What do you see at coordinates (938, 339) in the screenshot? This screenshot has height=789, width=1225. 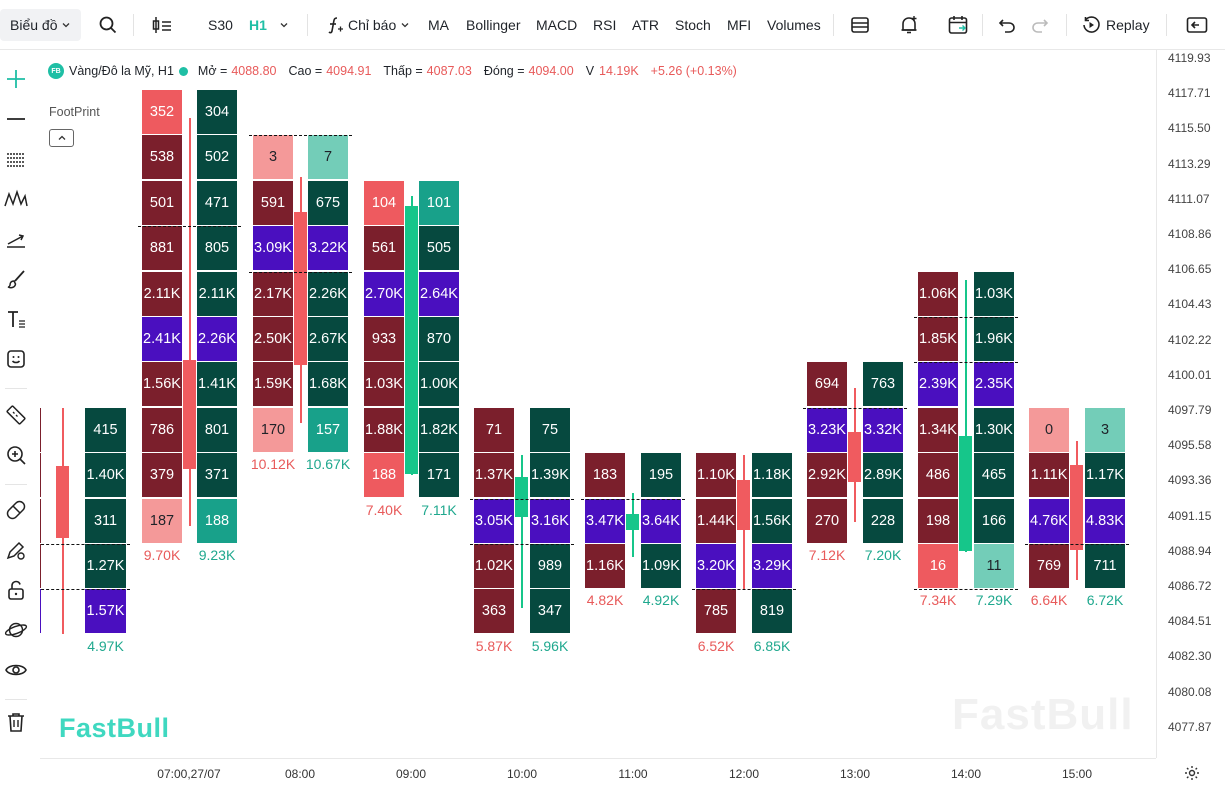 I see `bid-volume-cell: 1.85K` at bounding box center [938, 339].